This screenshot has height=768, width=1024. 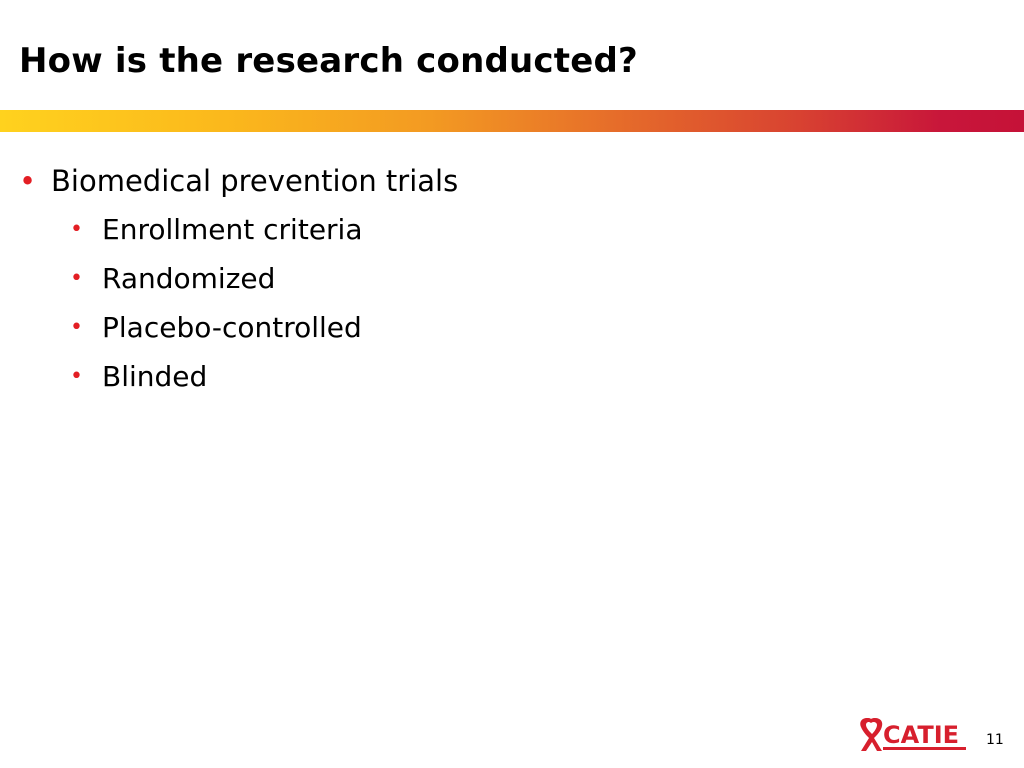 What do you see at coordinates (328, 61) in the screenshot?
I see `slide-title: How is the research conducted?` at bounding box center [328, 61].